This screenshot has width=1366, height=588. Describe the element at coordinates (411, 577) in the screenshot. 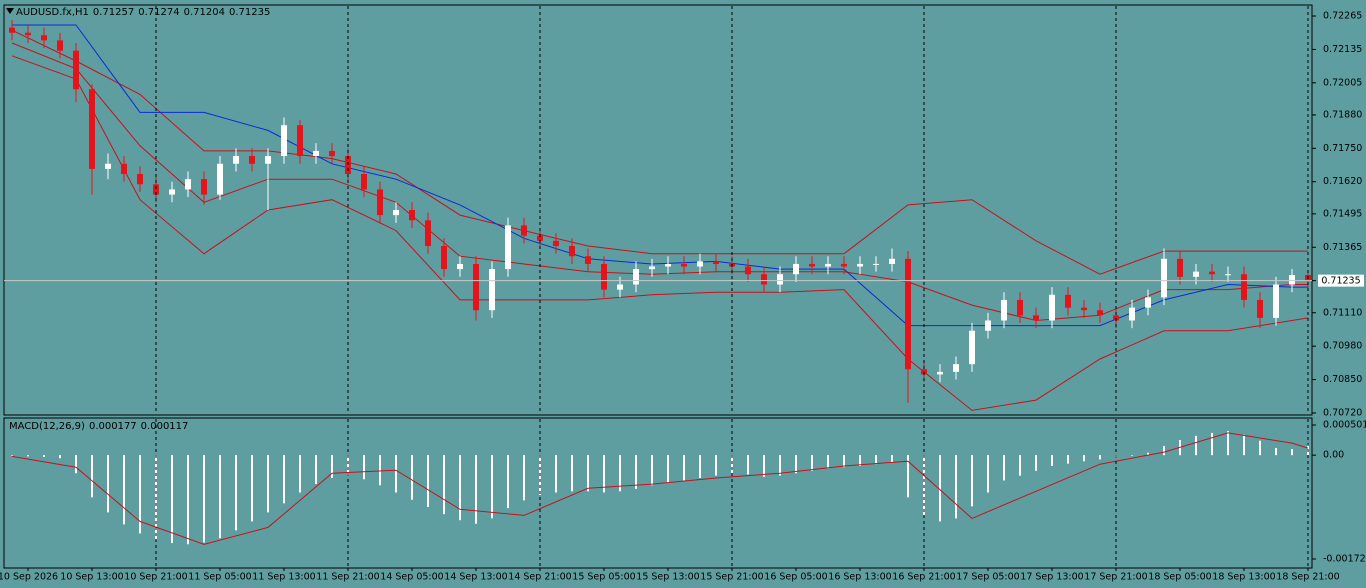

I see `x-tick-label: 14 Sep 05:00` at that location.